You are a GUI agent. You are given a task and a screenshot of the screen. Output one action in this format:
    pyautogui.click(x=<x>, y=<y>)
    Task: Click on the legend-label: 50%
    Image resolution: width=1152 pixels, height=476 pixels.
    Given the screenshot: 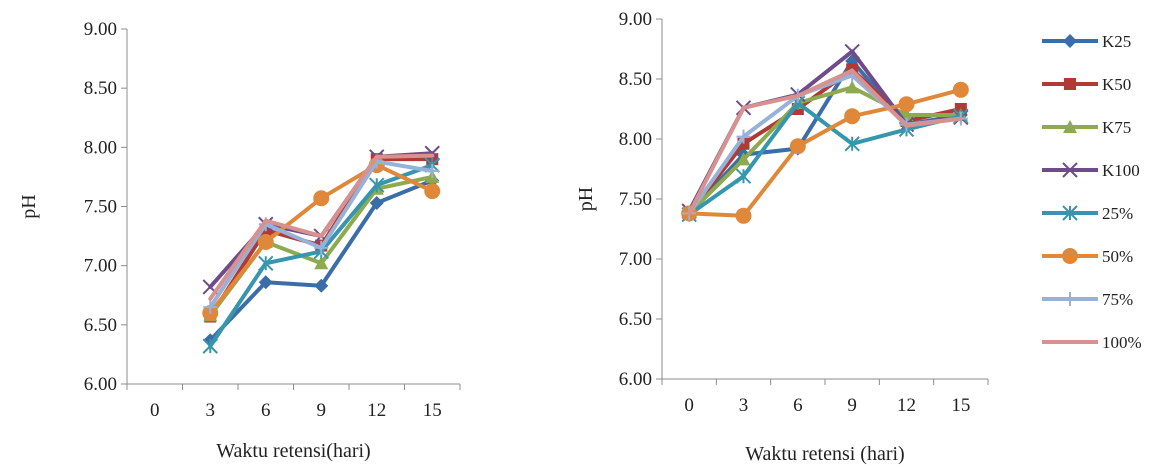 What is the action you would take?
    pyautogui.click(x=1117, y=256)
    